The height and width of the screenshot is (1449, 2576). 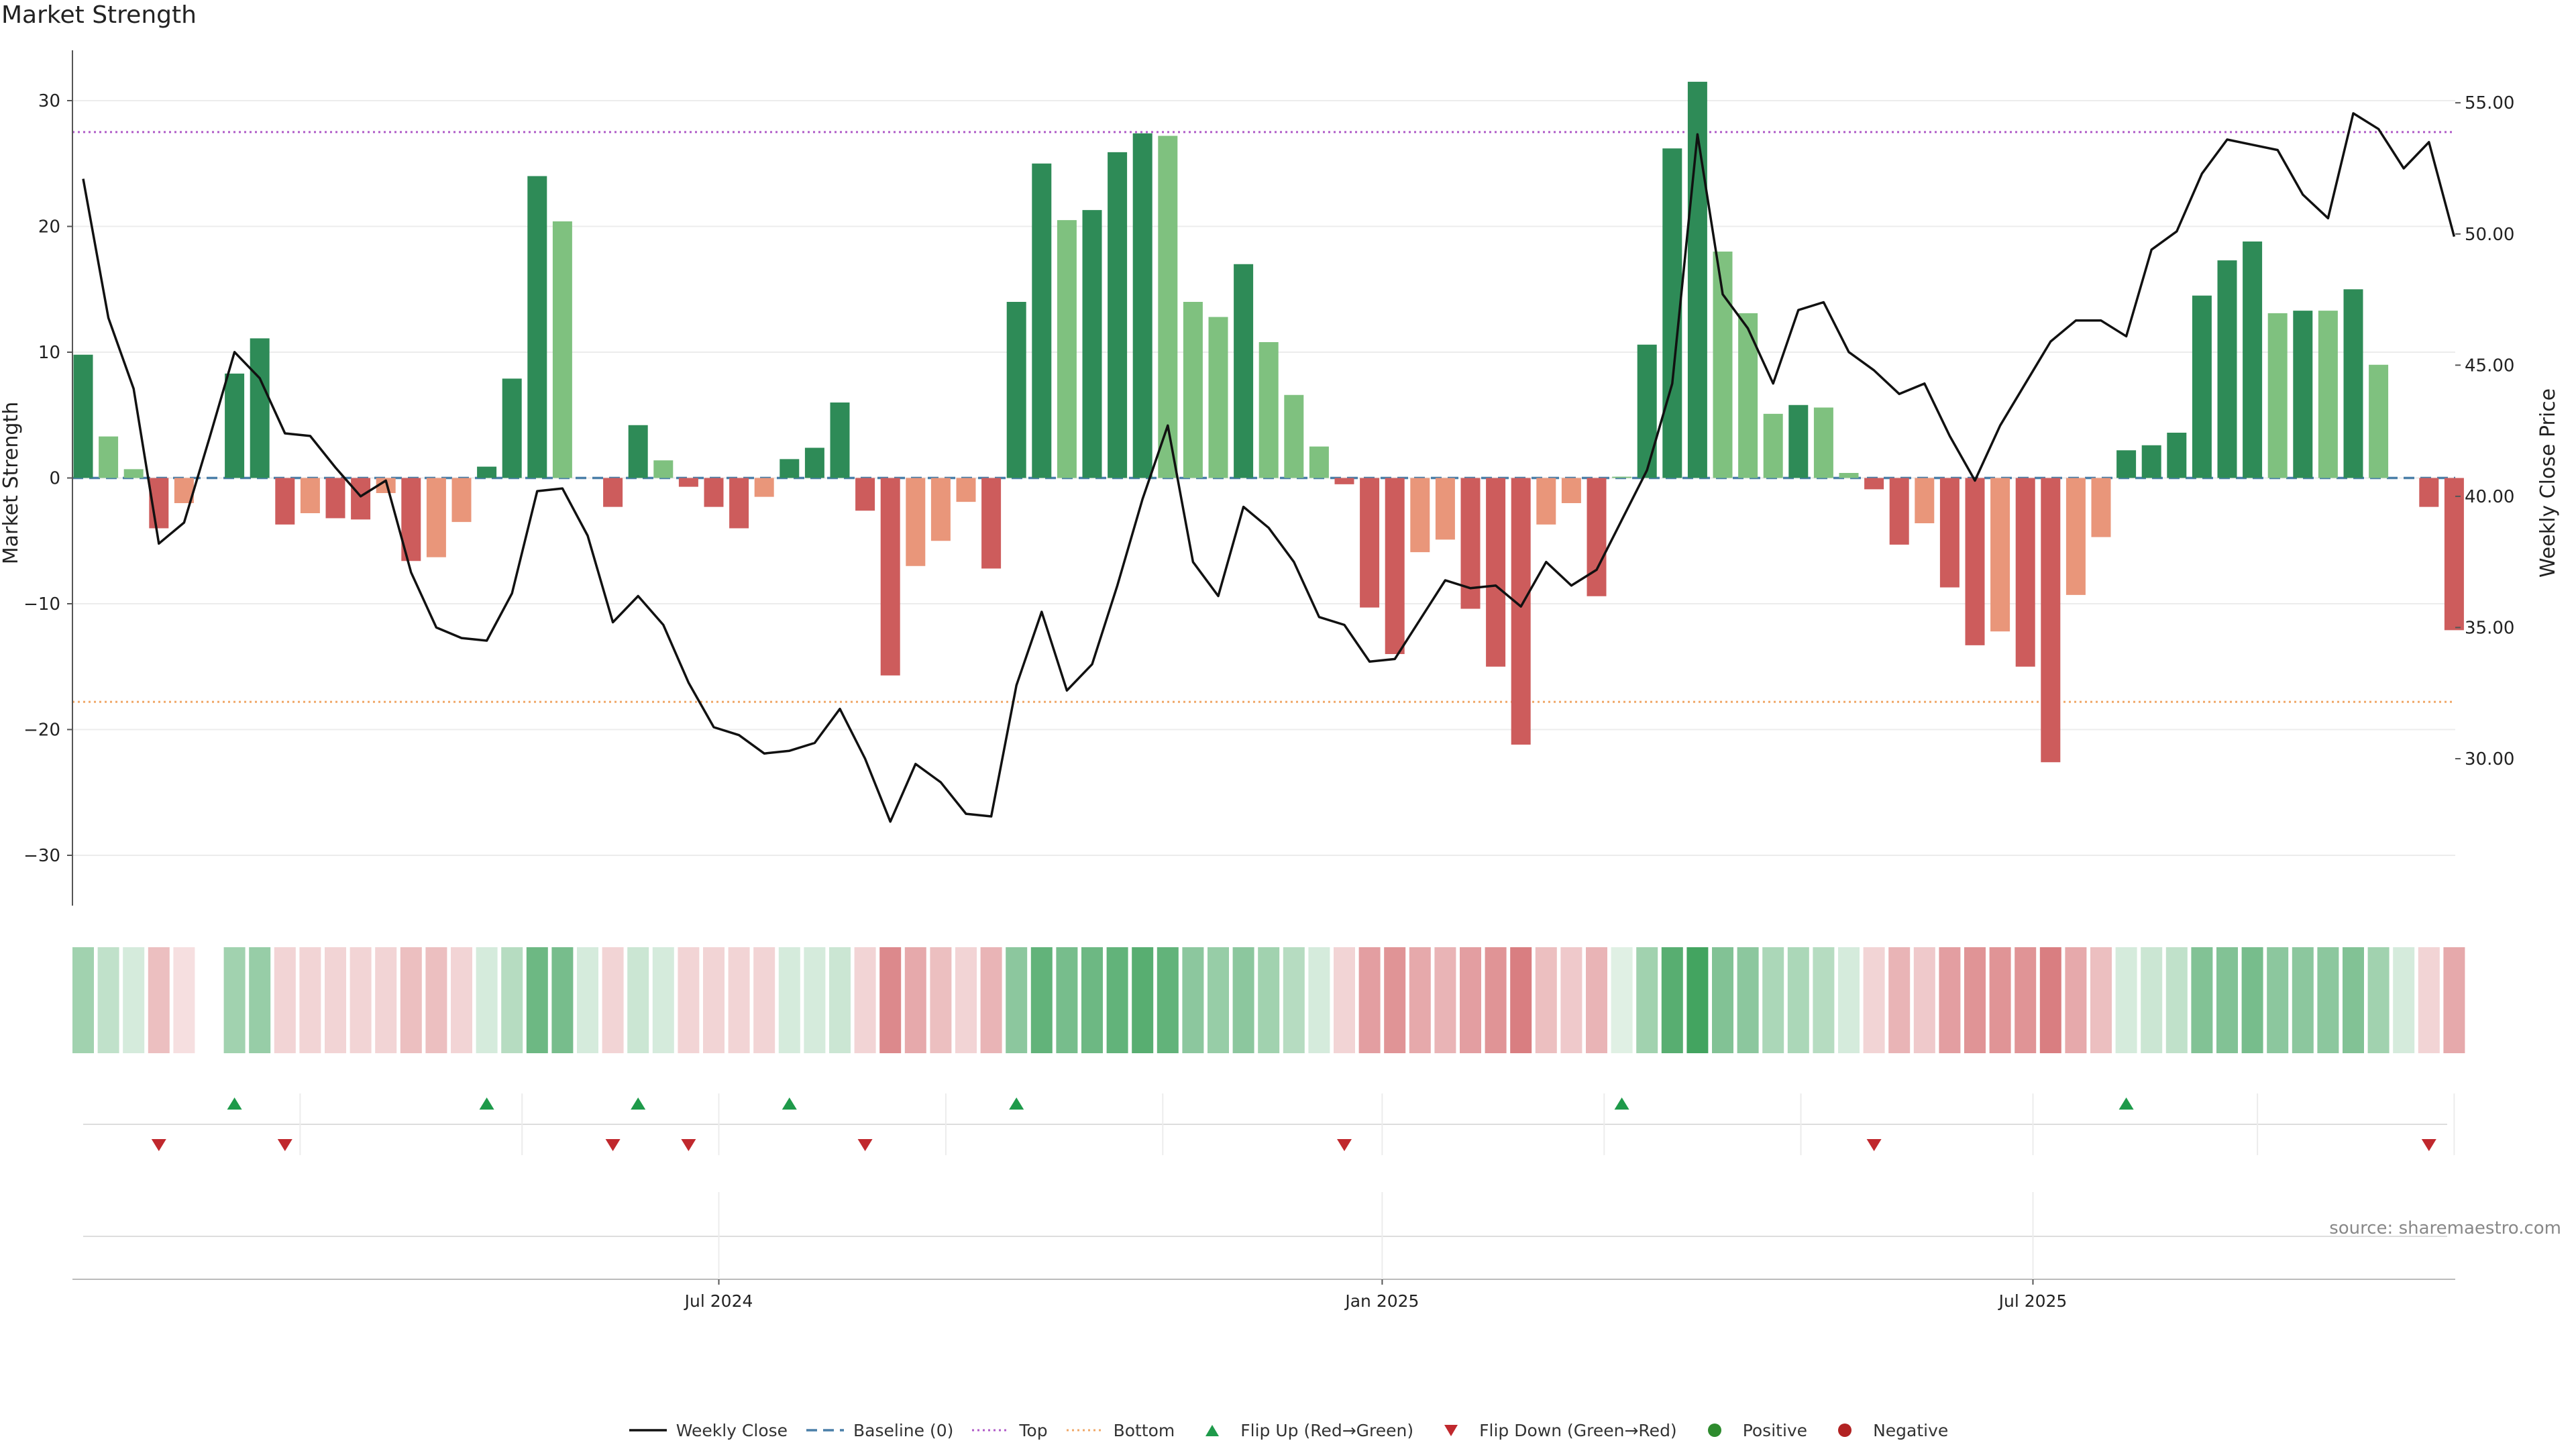 I want to click on source-note: source: sharemaestro.com, so click(x=2445, y=1228).